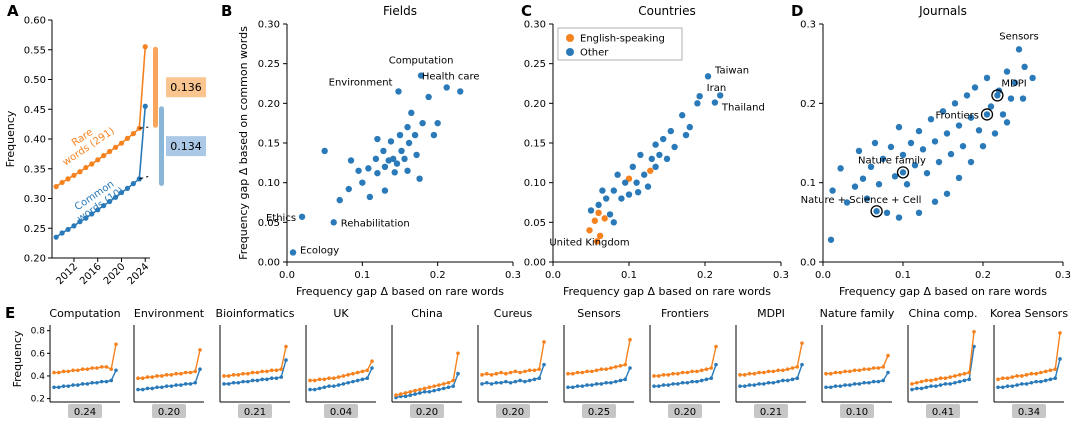 This screenshot has height=428, width=1080. I want to click on svg-text: Frontiers, so click(685, 313).